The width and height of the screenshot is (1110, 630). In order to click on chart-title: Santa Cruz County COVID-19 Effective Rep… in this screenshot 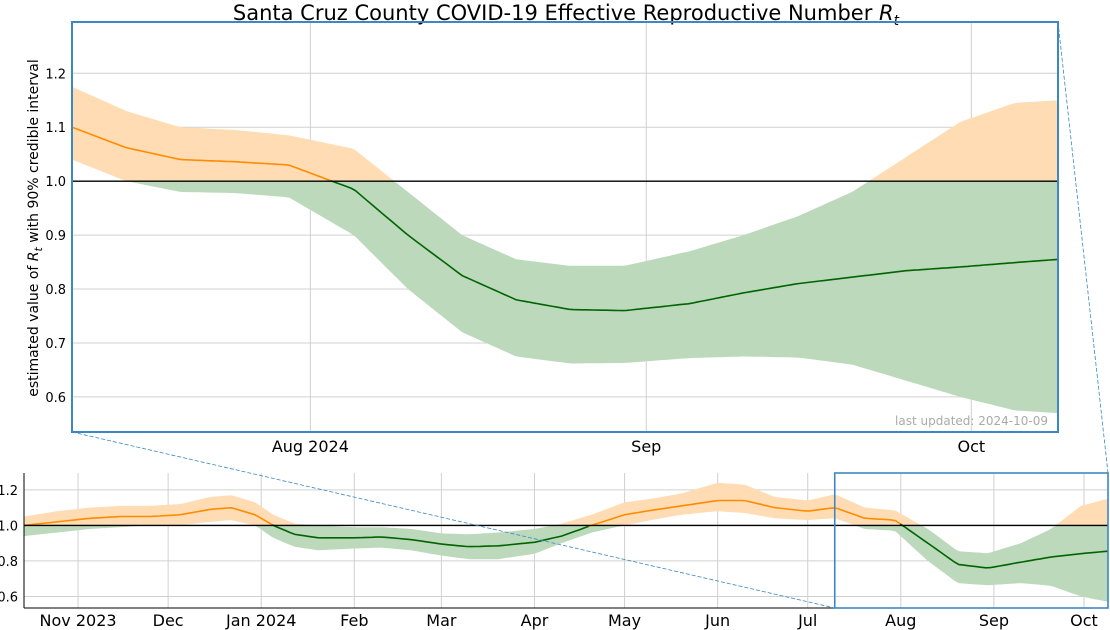, I will do `click(566, 15)`.